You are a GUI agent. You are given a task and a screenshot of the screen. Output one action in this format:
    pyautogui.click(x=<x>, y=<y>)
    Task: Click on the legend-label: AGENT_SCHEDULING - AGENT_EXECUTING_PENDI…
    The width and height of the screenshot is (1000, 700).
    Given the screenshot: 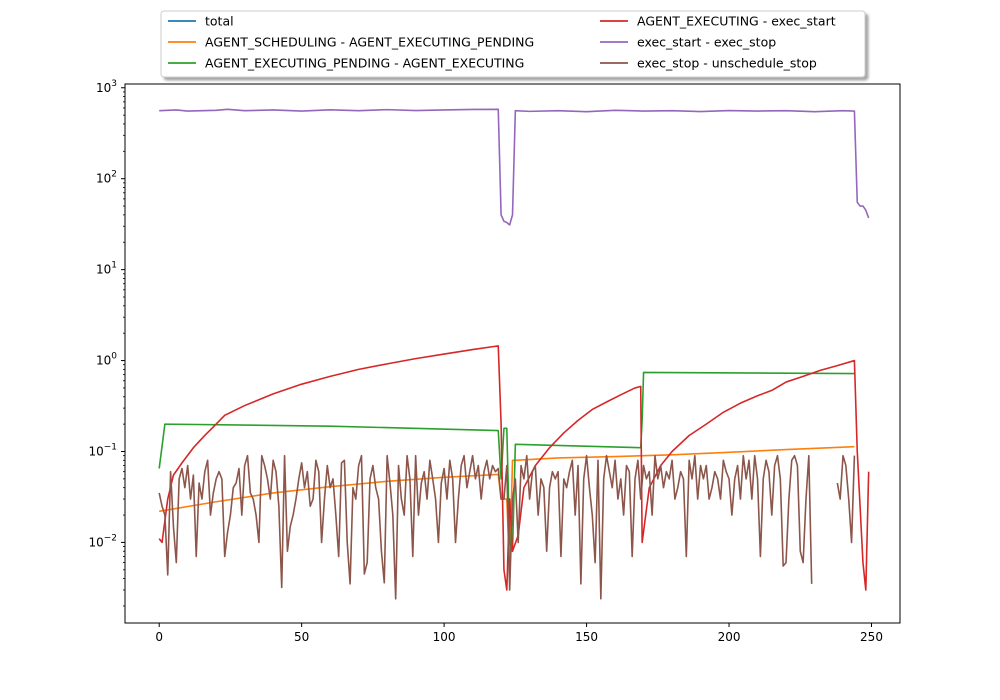 What is the action you would take?
    pyautogui.click(x=369, y=42)
    